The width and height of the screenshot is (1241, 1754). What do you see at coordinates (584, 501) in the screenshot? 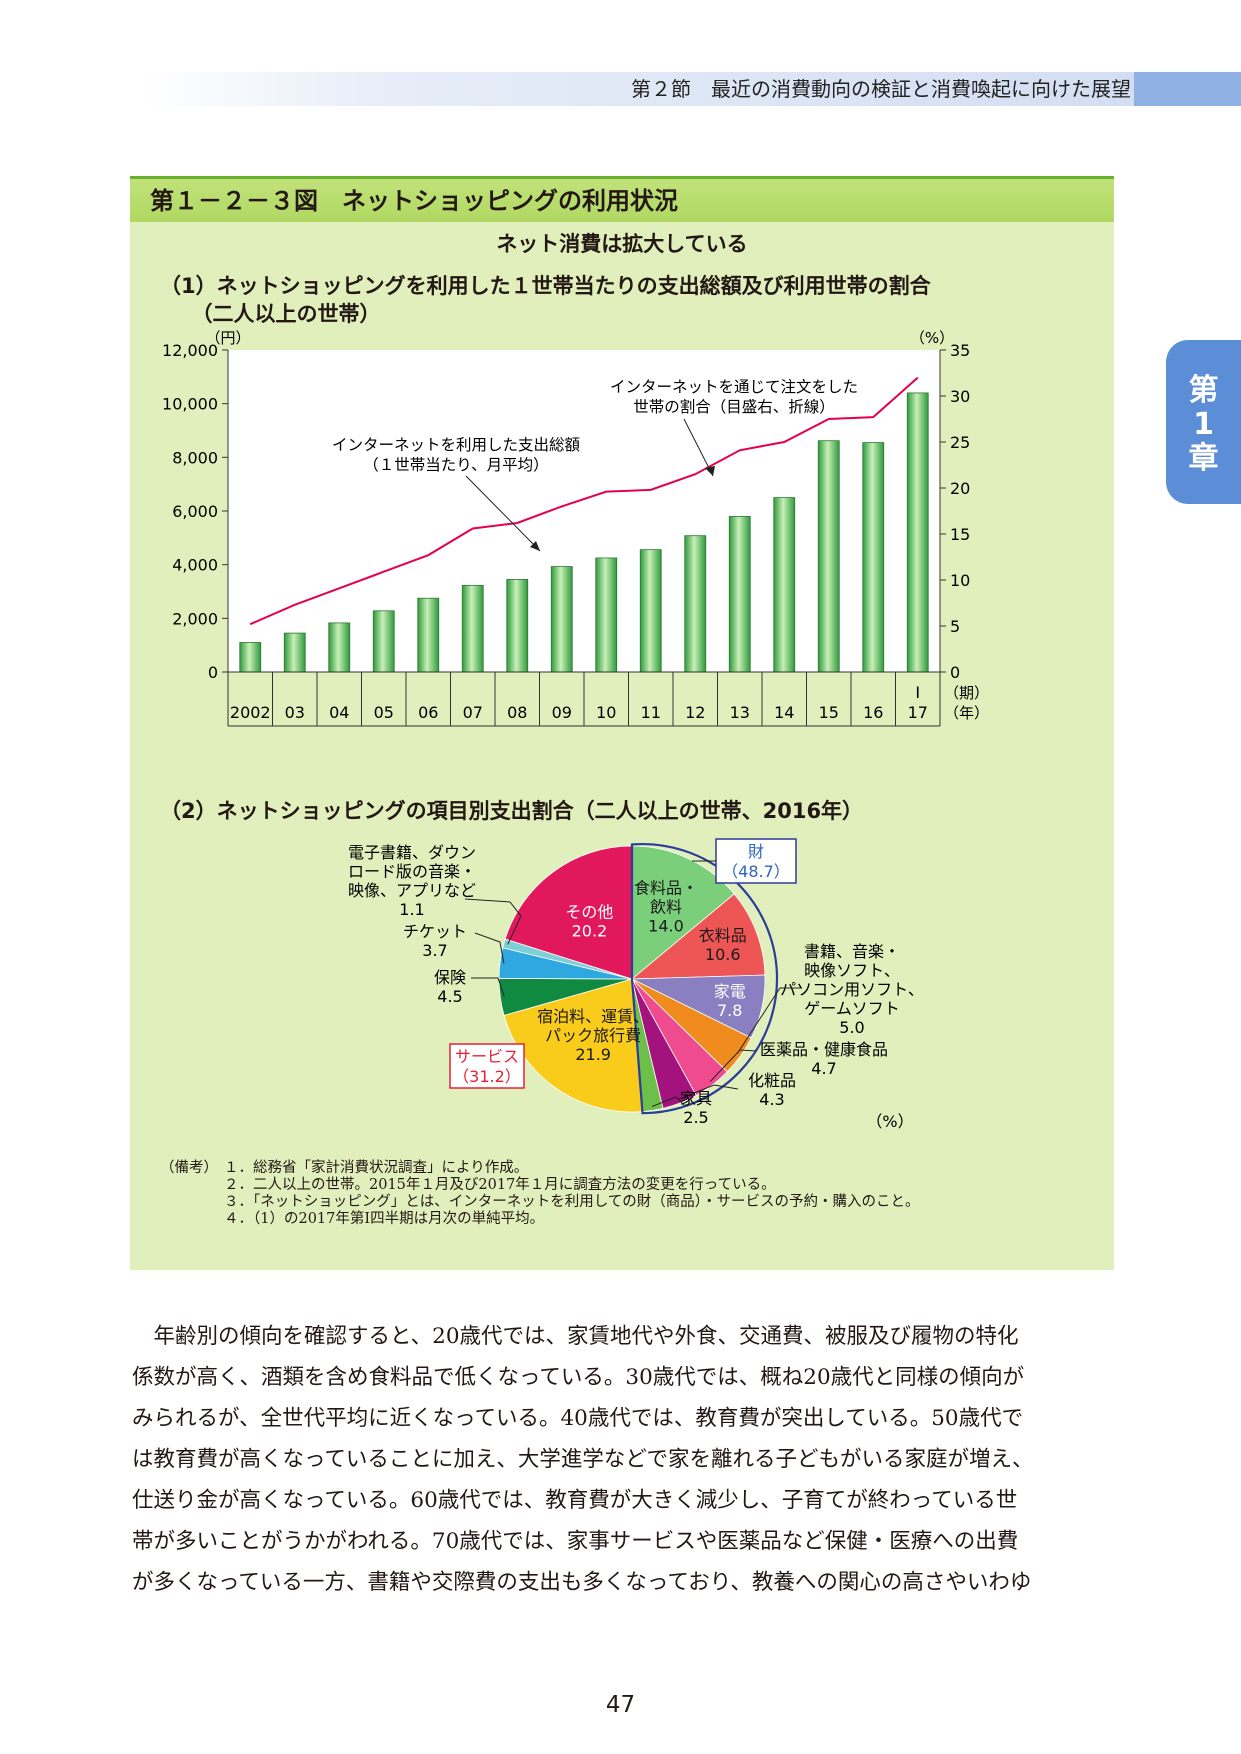
I see `line-series` at bounding box center [584, 501].